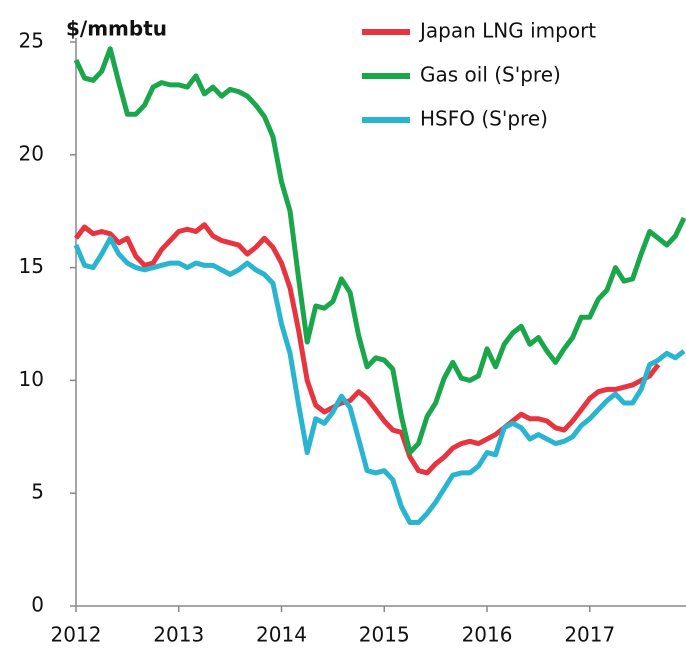  I want to click on x-tick-label: 2014, so click(281, 635).